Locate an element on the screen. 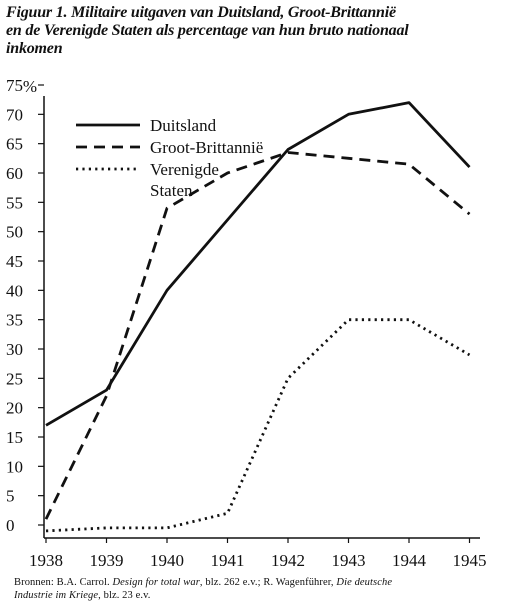  legend-label-verenigde-staten: Verenigde is located at coordinates (184, 169).